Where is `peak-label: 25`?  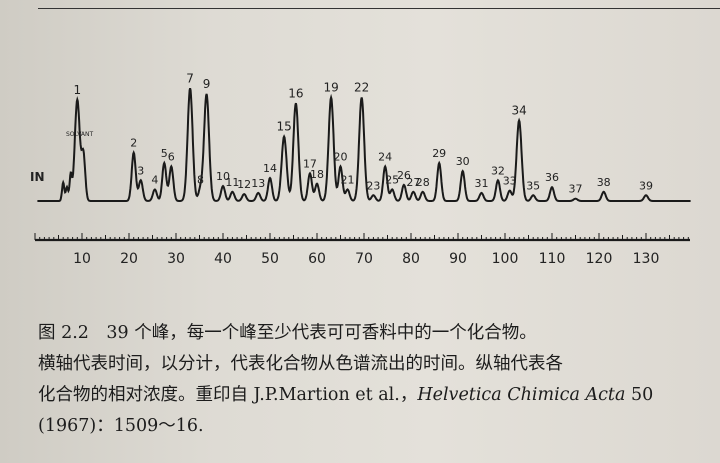 peak-label: 25 is located at coordinates (392, 180).